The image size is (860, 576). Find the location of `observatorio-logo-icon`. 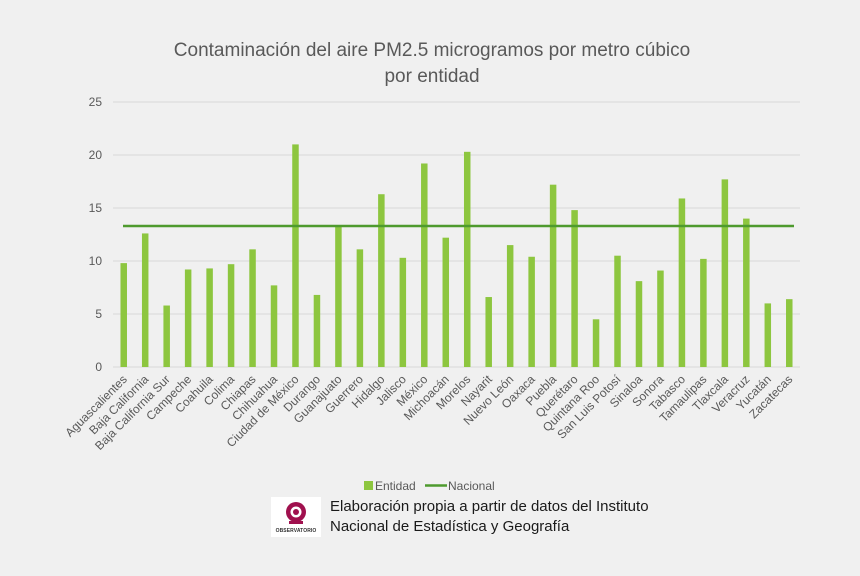

observatorio-logo-icon is located at coordinates (296, 512).